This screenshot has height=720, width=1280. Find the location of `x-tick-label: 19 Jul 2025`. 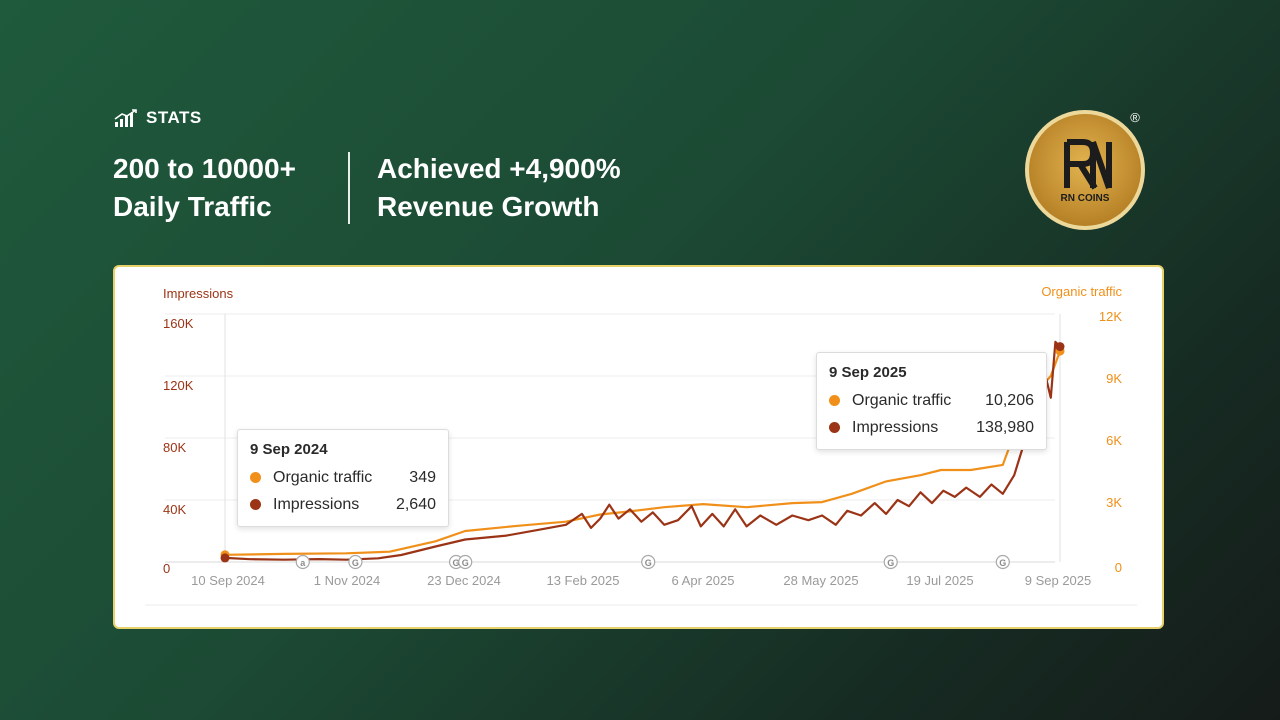

x-tick-label: 19 Jul 2025 is located at coordinates (939, 580).